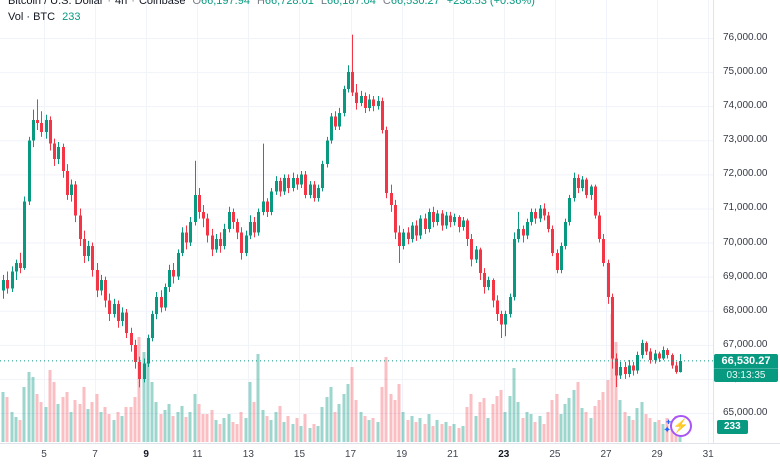 Image resolution: width=780 pixels, height=470 pixels. Describe the element at coordinates (746, 367) in the screenshot. I see `last-price-label: 66,530.27 03:13:35` at that location.